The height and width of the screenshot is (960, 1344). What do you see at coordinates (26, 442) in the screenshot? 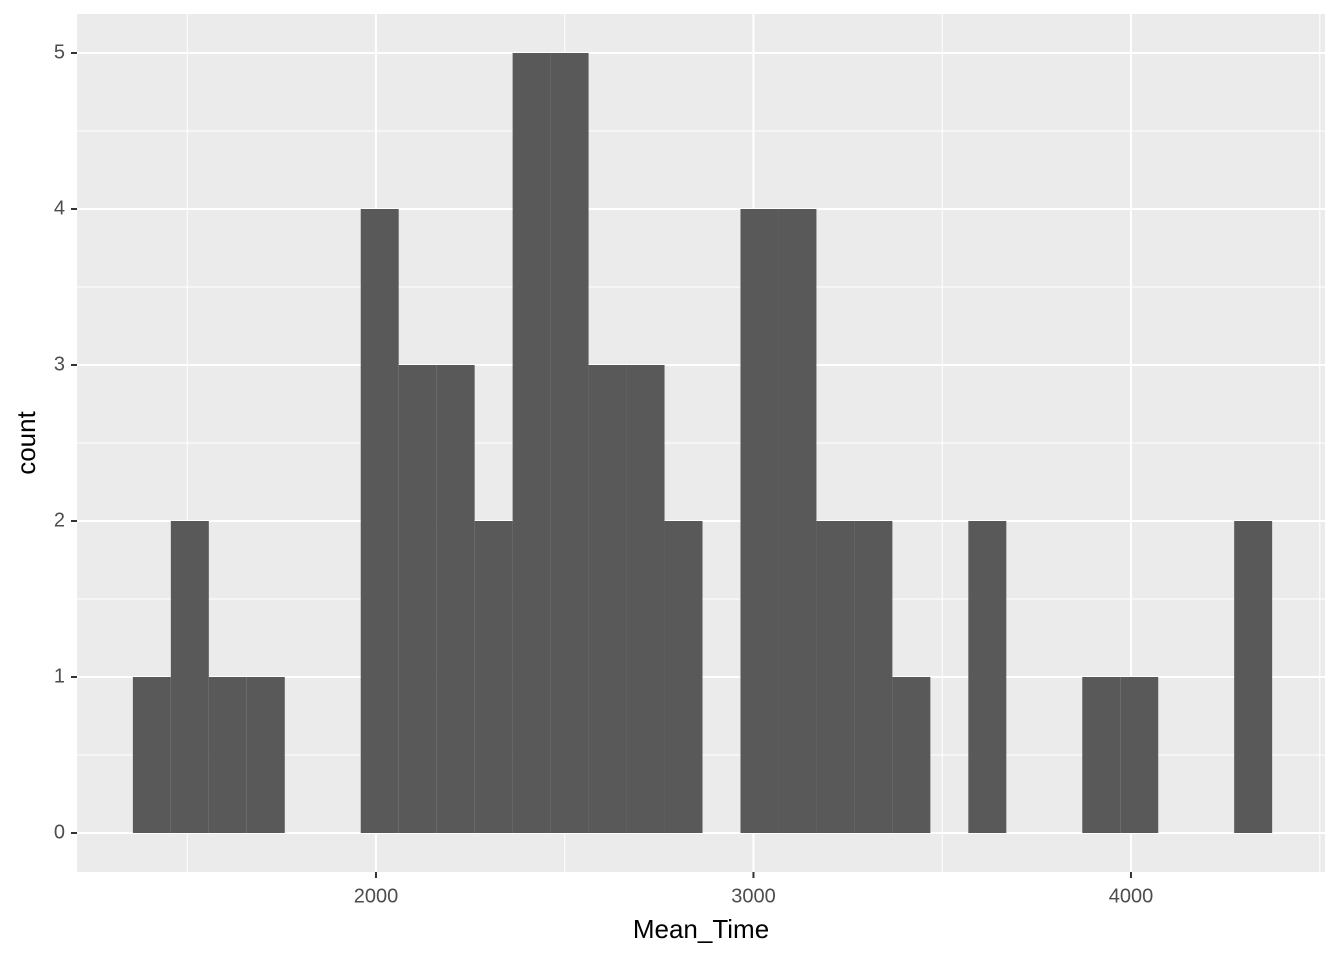
I see `y-axis-title: count` at bounding box center [26, 442].